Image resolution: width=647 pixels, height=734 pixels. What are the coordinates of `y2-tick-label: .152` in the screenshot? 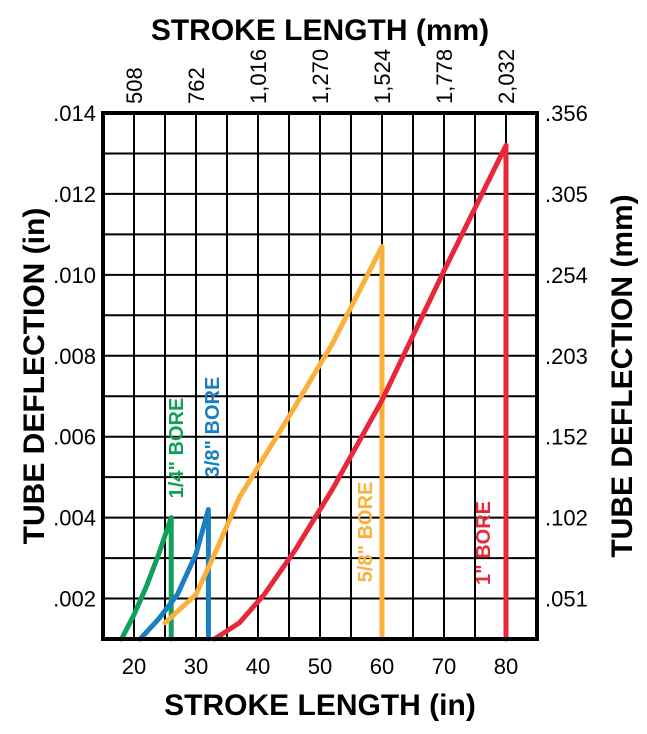 It's located at (566, 437).